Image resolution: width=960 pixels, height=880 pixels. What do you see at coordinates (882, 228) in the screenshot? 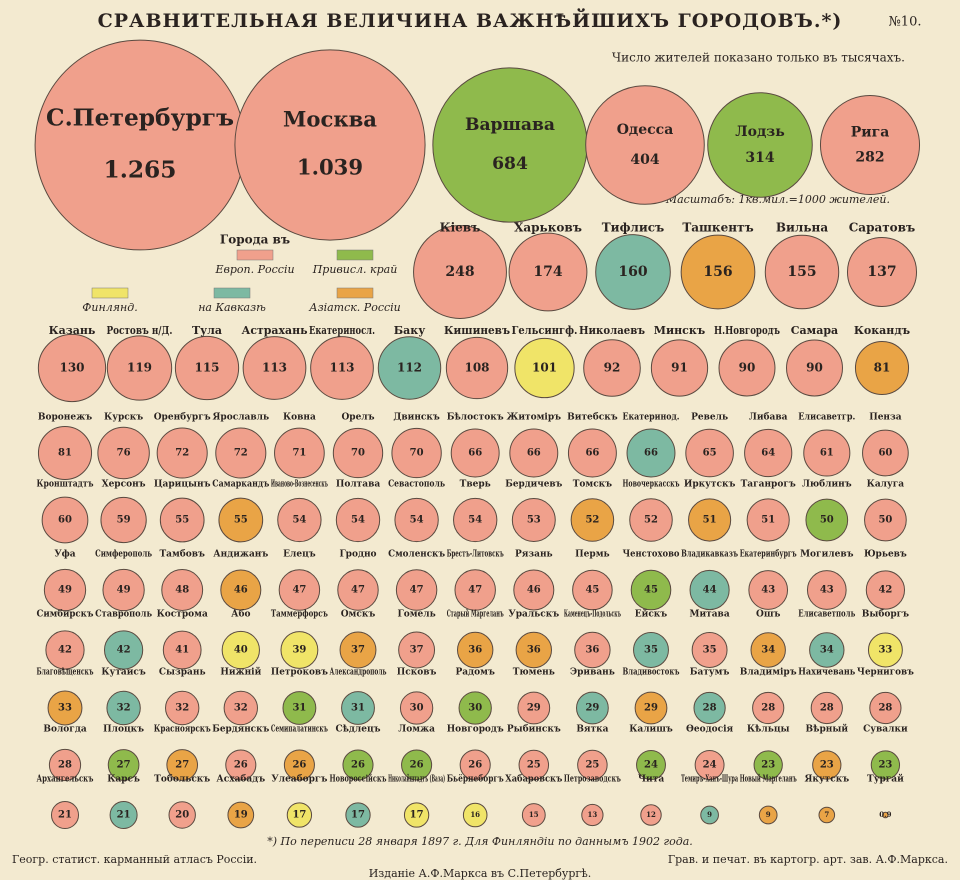
I see `city-name: Саратовъ` at bounding box center [882, 228].